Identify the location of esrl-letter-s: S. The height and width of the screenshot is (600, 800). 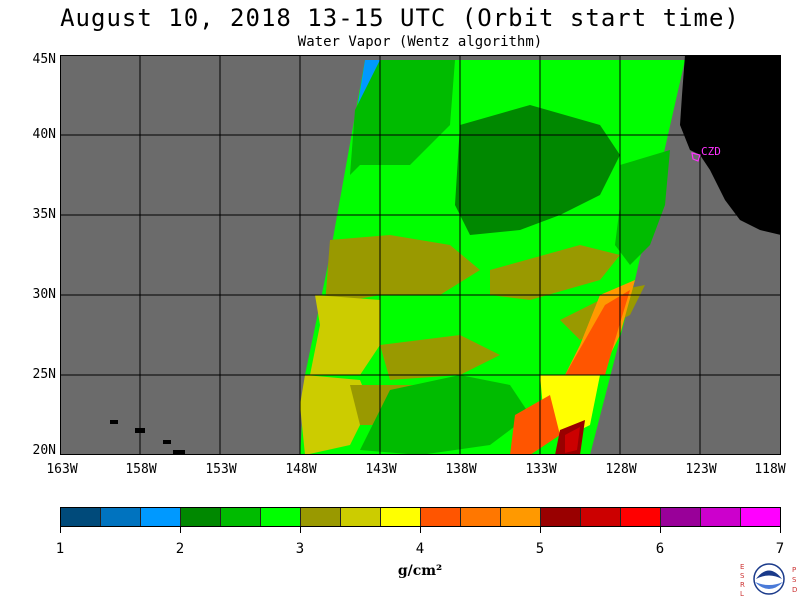
(742, 576).